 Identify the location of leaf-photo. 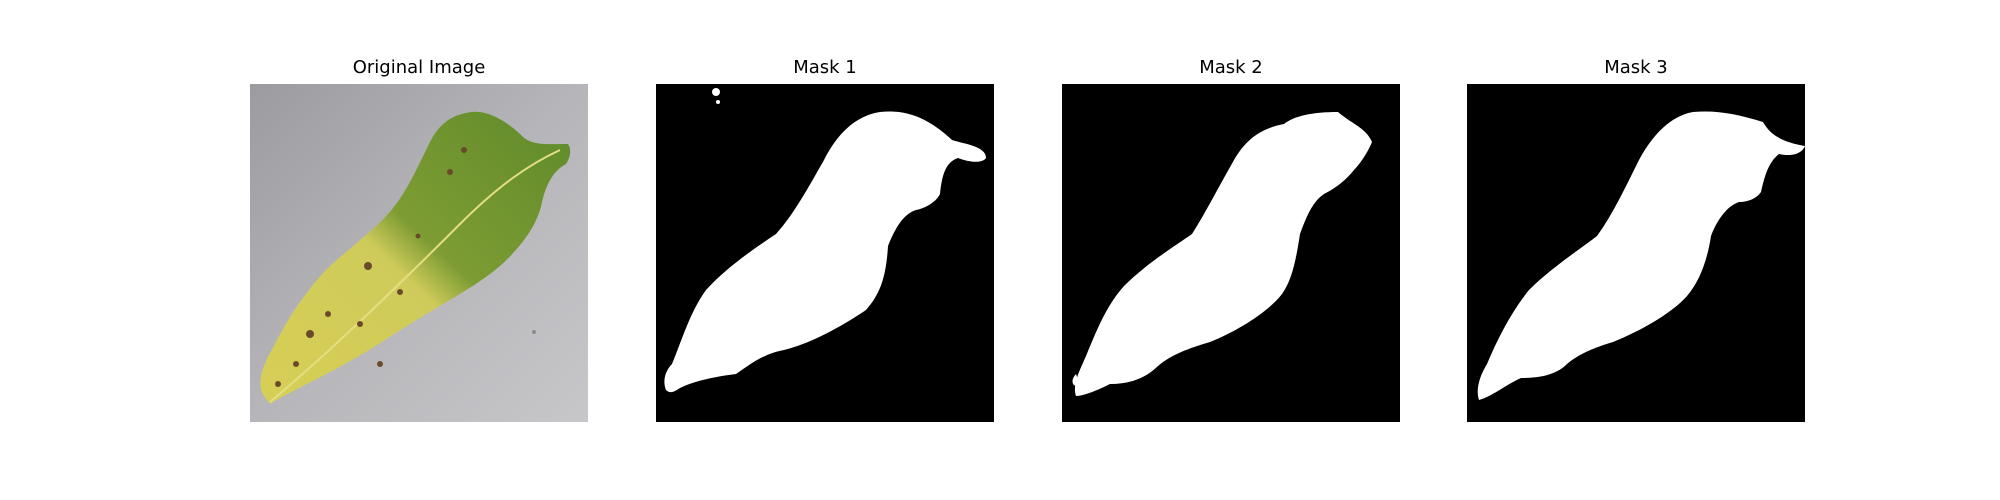
(419, 253).